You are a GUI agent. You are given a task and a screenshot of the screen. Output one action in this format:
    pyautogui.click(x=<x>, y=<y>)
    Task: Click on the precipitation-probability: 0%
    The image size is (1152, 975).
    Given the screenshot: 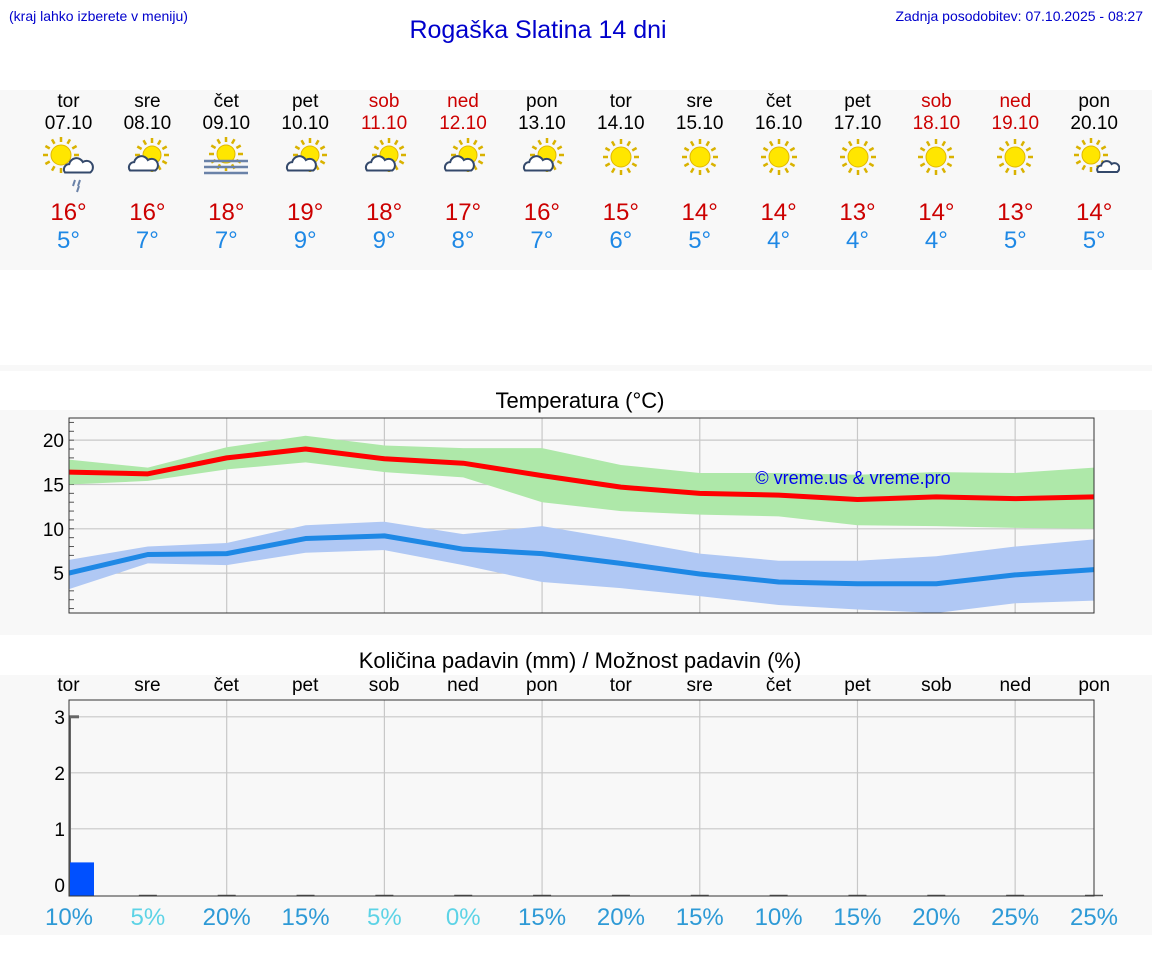 What is the action you would take?
    pyautogui.click(x=463, y=917)
    